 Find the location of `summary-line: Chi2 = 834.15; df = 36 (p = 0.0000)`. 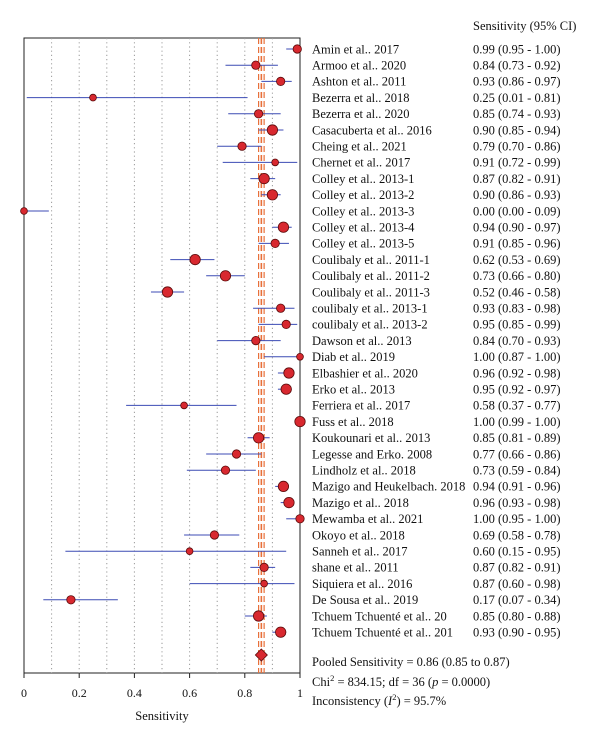

summary-line: Chi2 = 834.15; df = 36 (p = 0.0000) is located at coordinates (401, 681).